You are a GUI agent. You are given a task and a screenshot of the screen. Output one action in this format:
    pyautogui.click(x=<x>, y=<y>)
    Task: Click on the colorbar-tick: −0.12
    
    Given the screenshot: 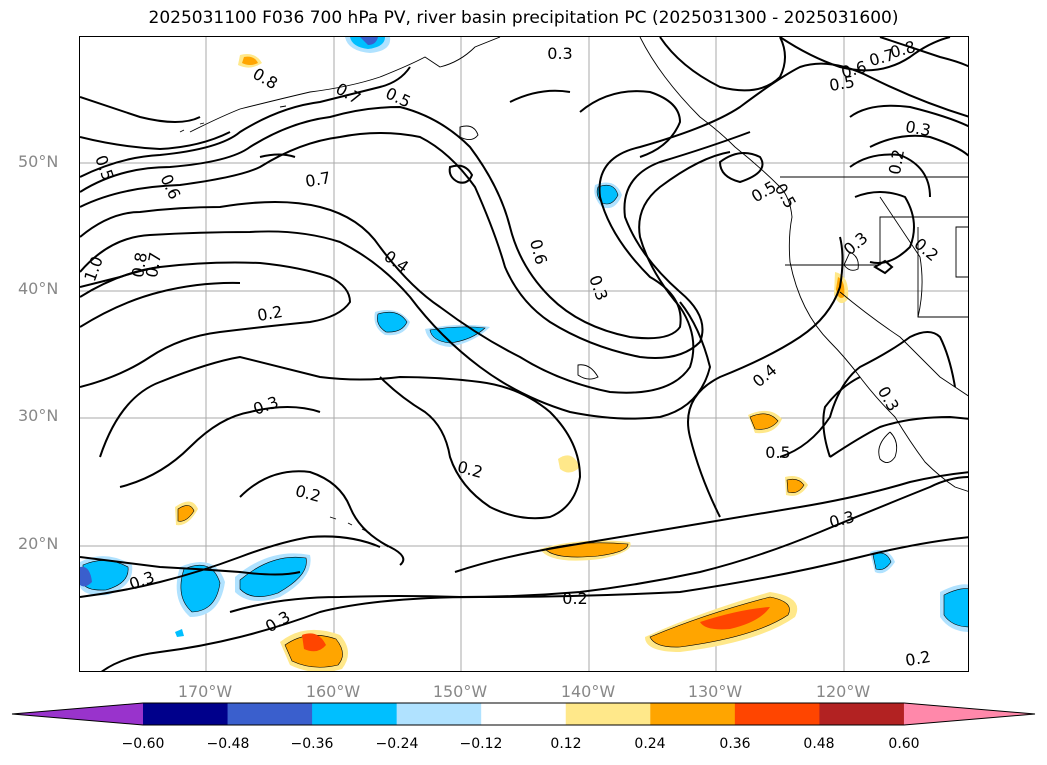 What is the action you would take?
    pyautogui.click(x=481, y=744)
    